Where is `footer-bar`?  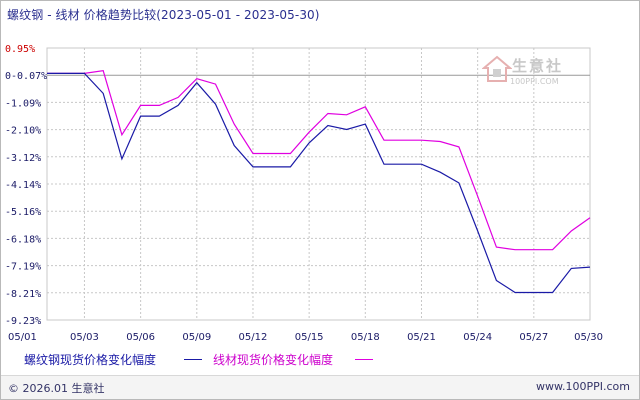 footer-bar is located at coordinates (320, 387).